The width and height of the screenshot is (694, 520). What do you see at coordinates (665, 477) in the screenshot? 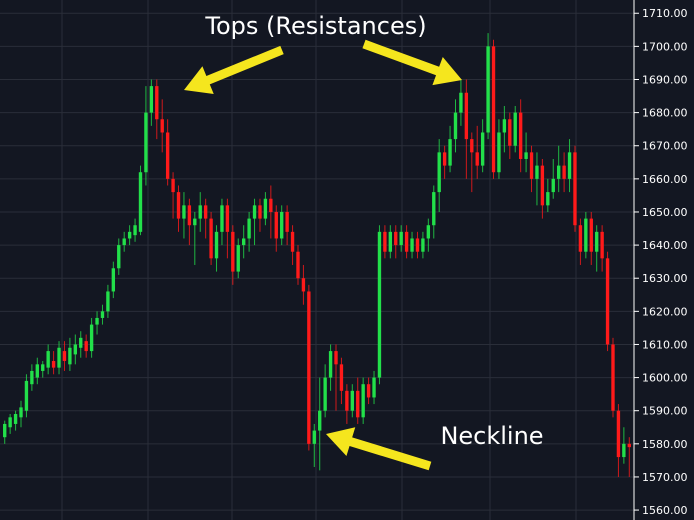
I see `y-tick-label: 1570.00` at bounding box center [665, 477].